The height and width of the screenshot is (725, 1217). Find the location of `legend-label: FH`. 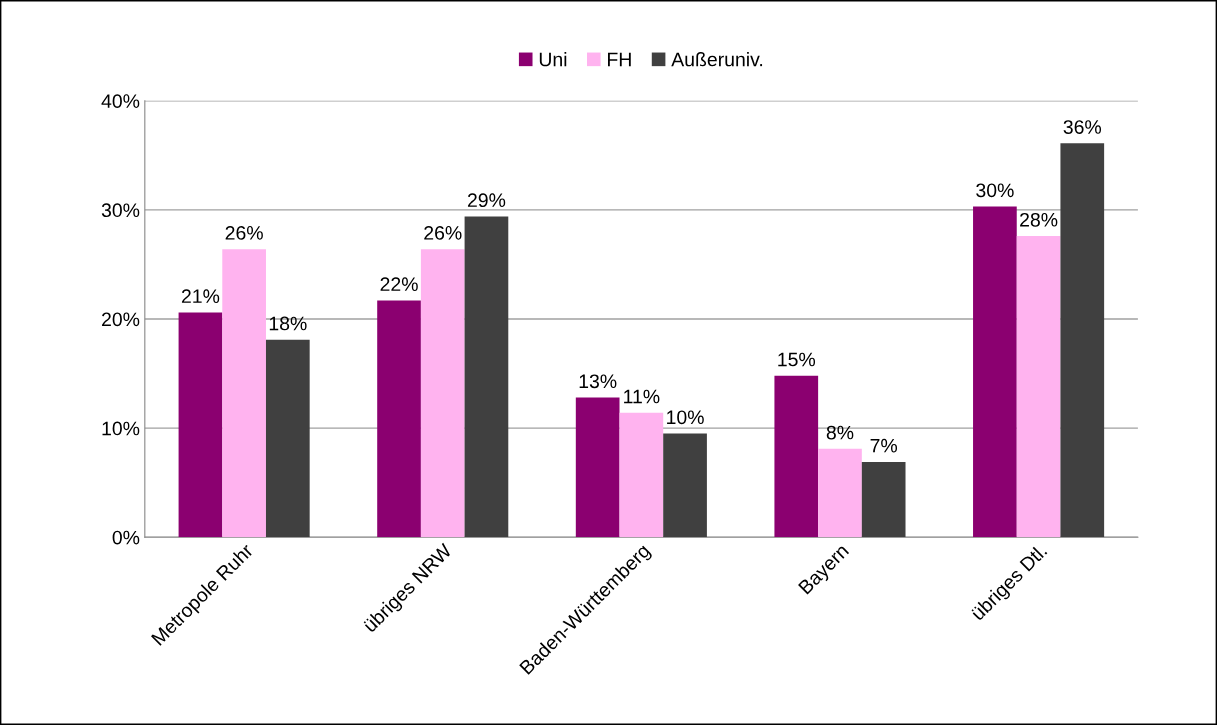

legend-label: FH is located at coordinates (619, 59).